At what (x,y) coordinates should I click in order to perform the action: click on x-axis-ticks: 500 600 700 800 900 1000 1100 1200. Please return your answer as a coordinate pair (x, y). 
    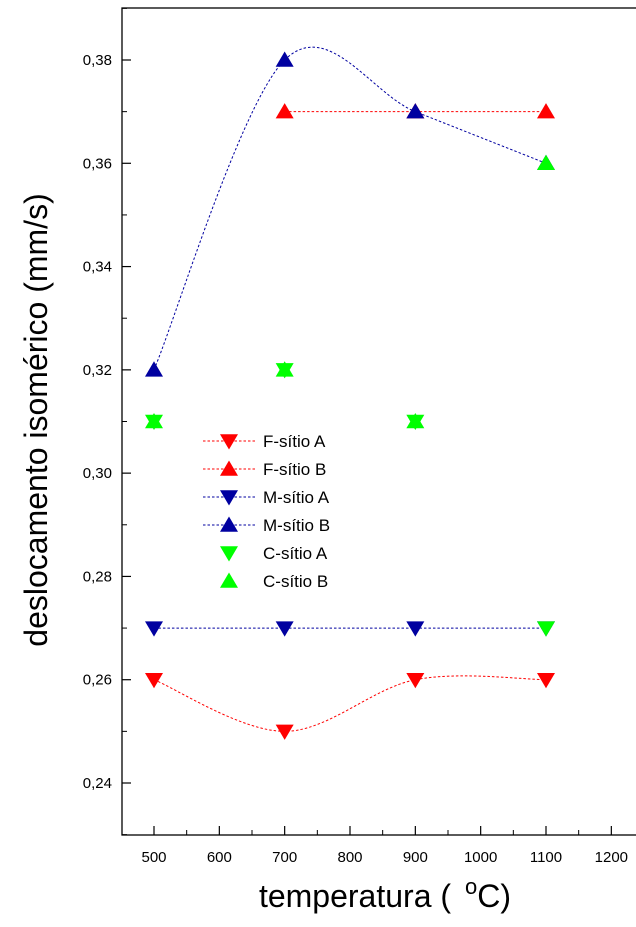
    Looking at the image, I should click on (384, 846).